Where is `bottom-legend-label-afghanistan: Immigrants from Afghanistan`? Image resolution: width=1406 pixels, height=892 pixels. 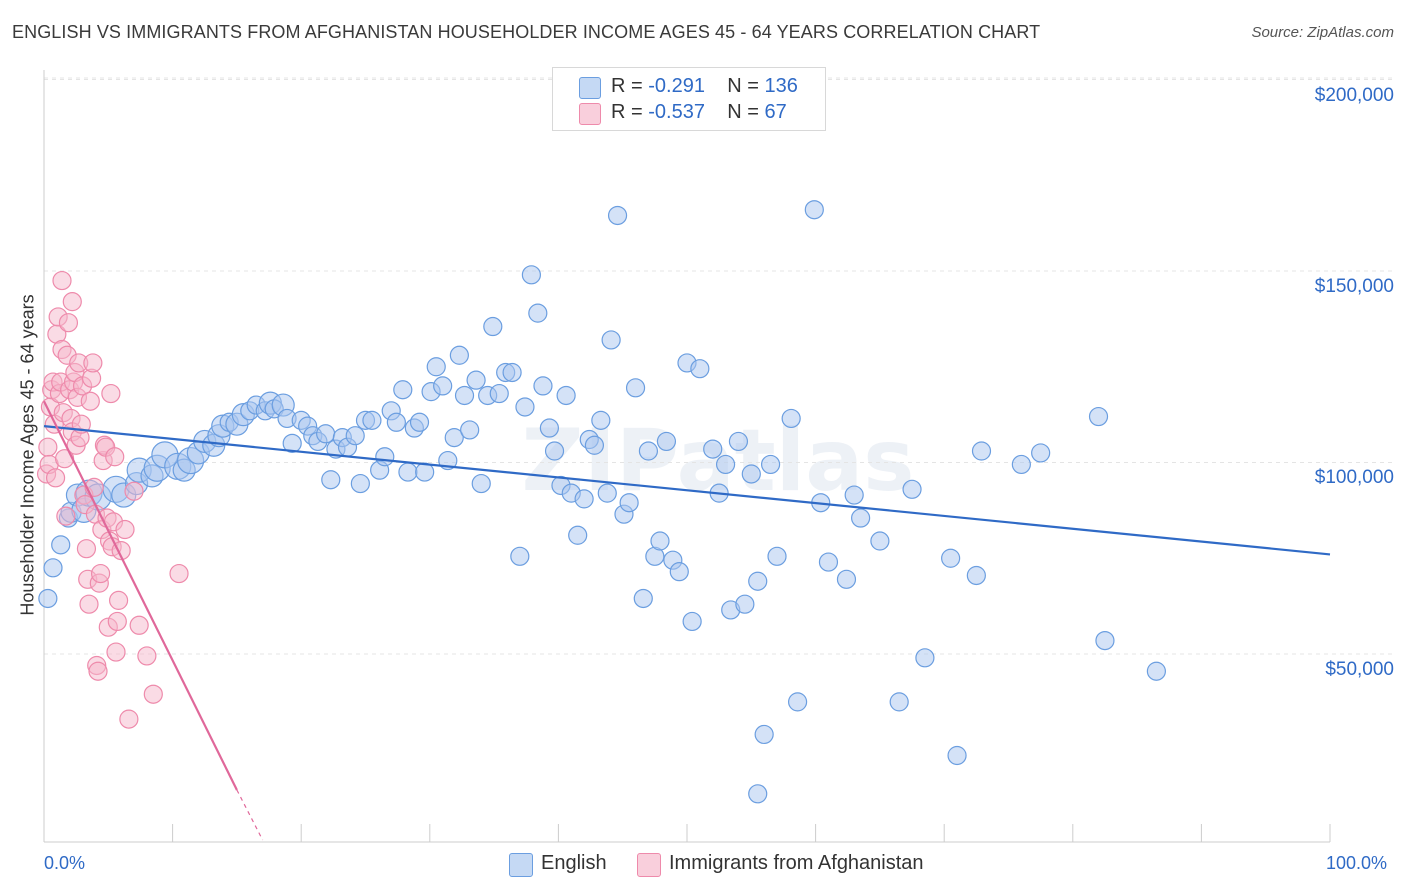
bottom-legend-label-afghanistan: Immigrants from Afghanistan is located at coordinates (796, 863).